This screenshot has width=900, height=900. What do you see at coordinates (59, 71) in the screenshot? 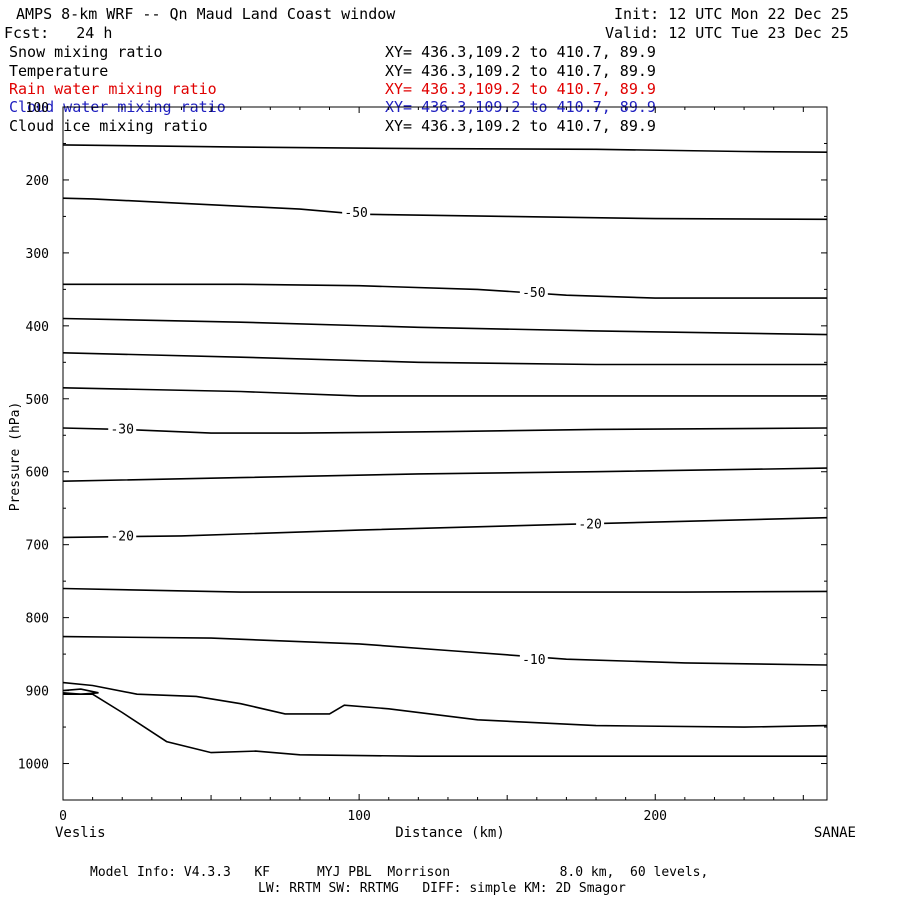
I see `field-name-temperature: Temperature` at bounding box center [59, 71].